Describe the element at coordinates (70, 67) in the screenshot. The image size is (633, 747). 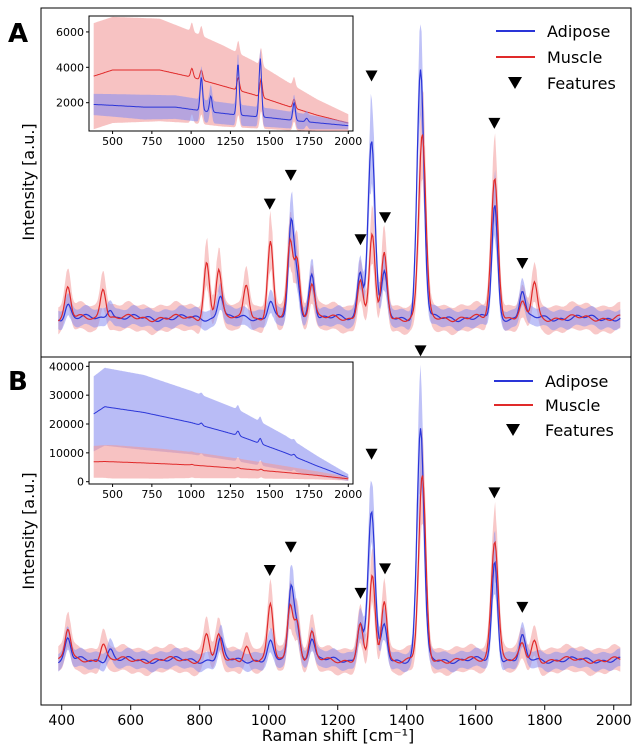
I see `inset-ytick-label: 4000` at that location.